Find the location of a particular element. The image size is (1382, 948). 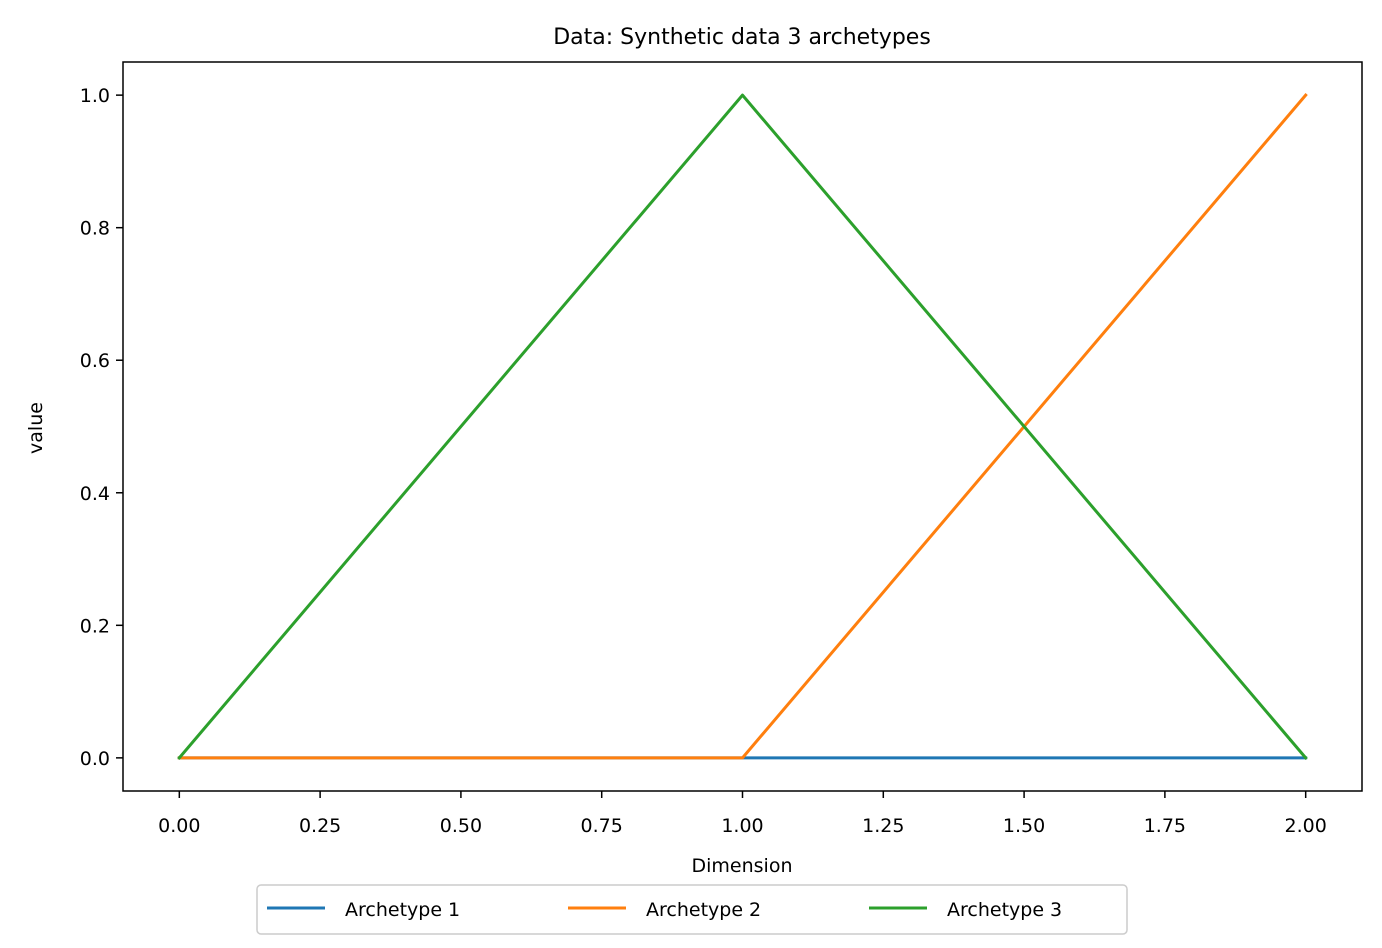

y-tick-label: 0.8 is located at coordinates (95, 229).